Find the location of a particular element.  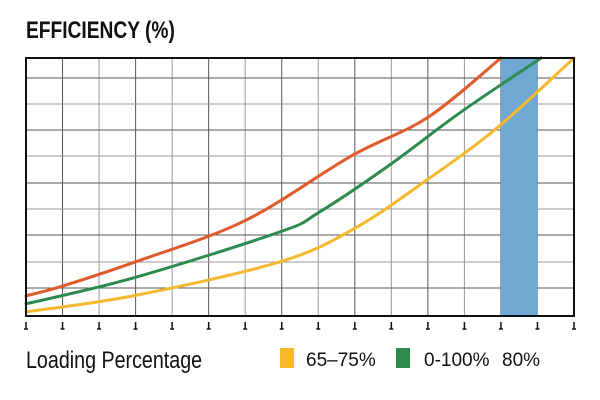

x-axis-label: Loading Percentage is located at coordinates (114, 359).